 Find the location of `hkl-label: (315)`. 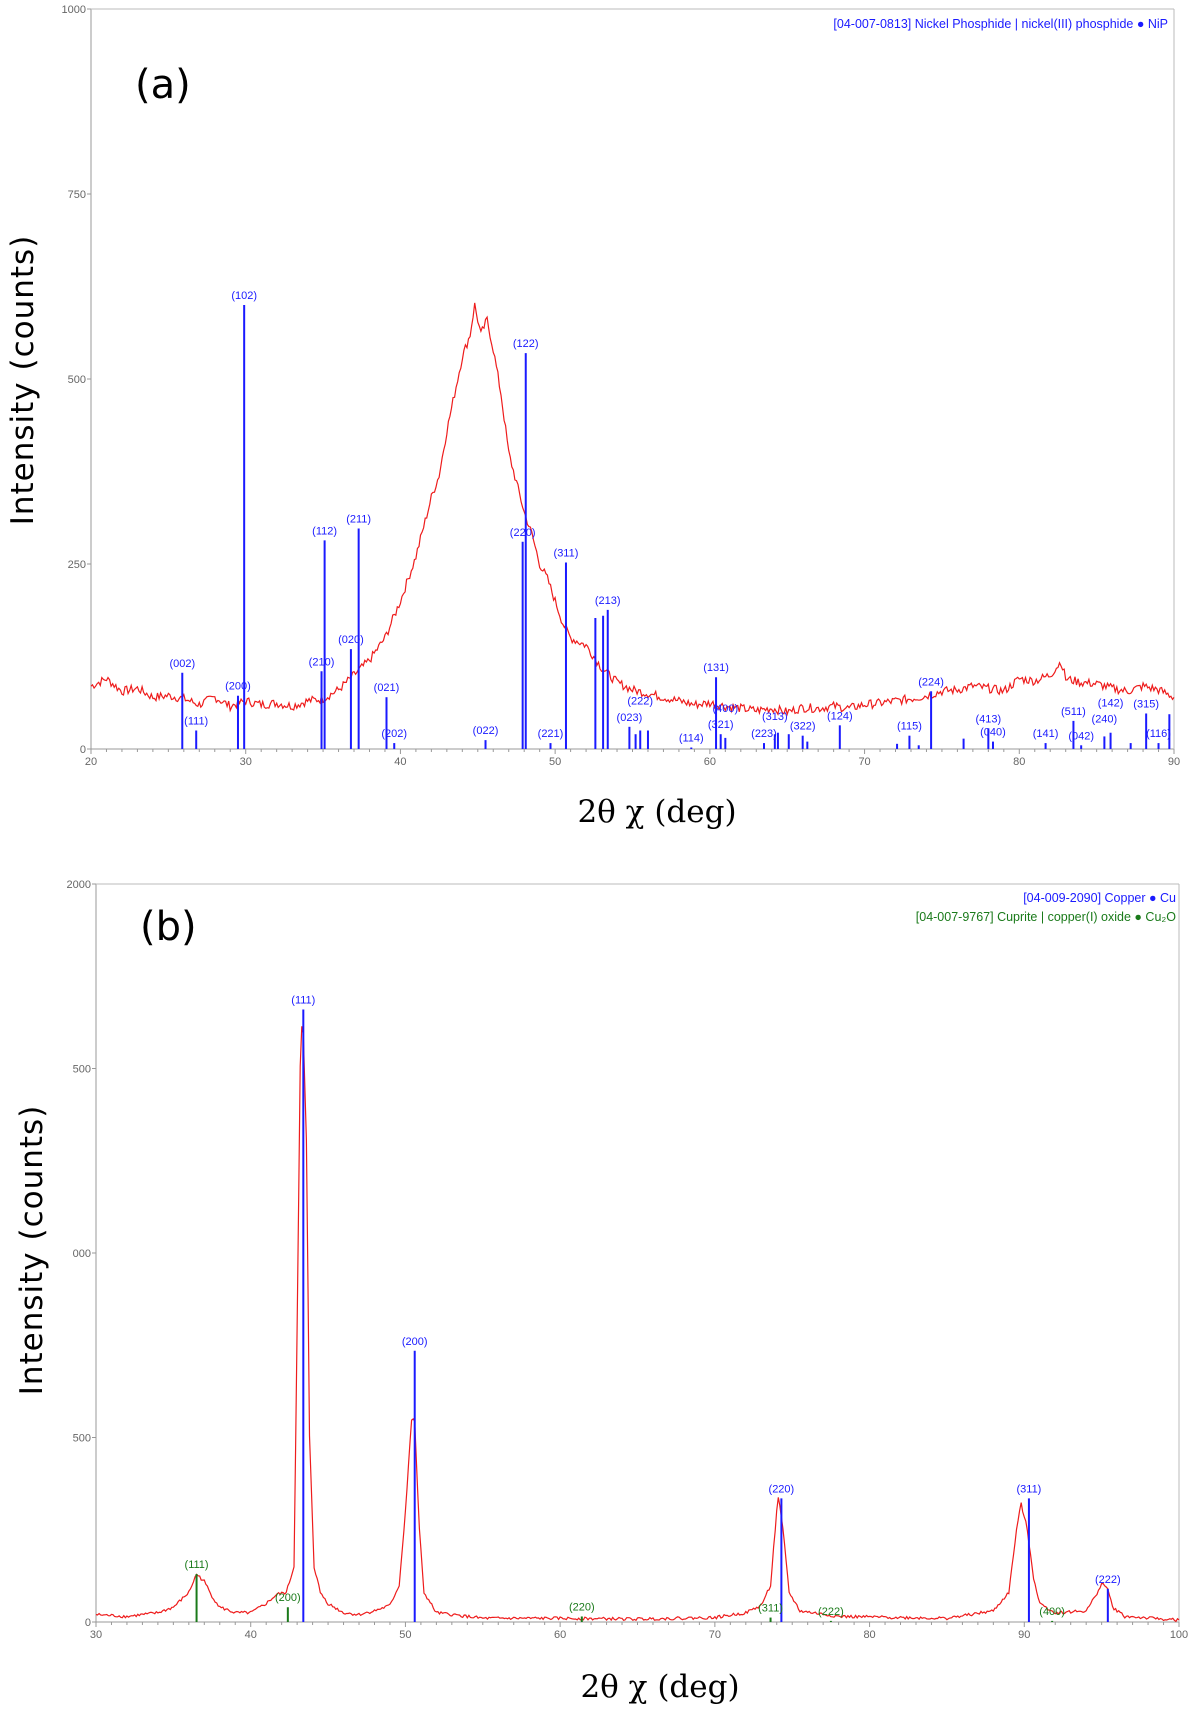

hkl-label: (315) is located at coordinates (1146, 704).